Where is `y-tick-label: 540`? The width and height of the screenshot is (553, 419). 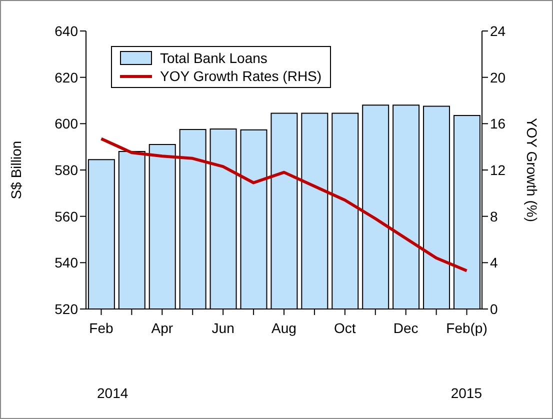 y-tick-label: 540 is located at coordinates (66, 262).